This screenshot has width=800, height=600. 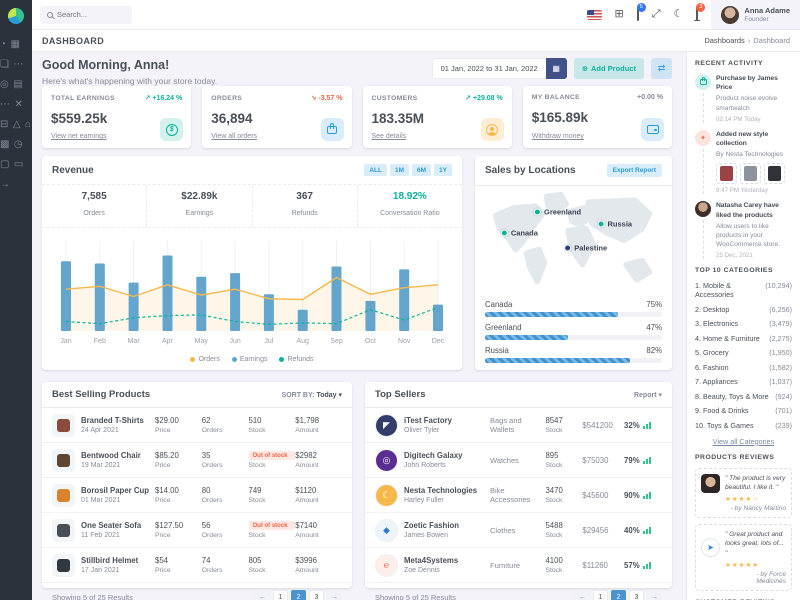 What do you see at coordinates (375, 170) in the screenshot?
I see `range-all-button: ALL` at bounding box center [375, 170].